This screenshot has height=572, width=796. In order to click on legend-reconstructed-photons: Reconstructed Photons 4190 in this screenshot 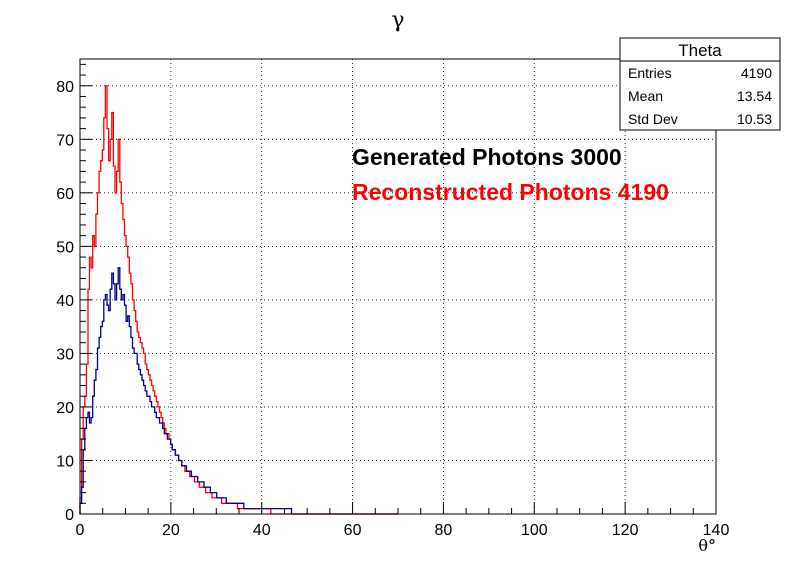, I will do `click(510, 192)`.